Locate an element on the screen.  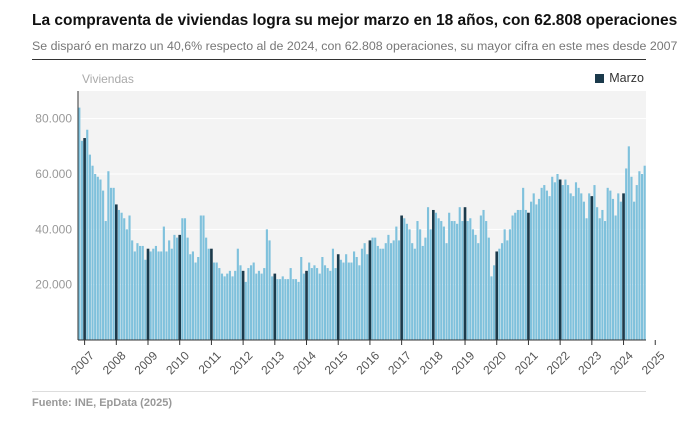
x-tick-label: 2011 is located at coordinates (210, 362).